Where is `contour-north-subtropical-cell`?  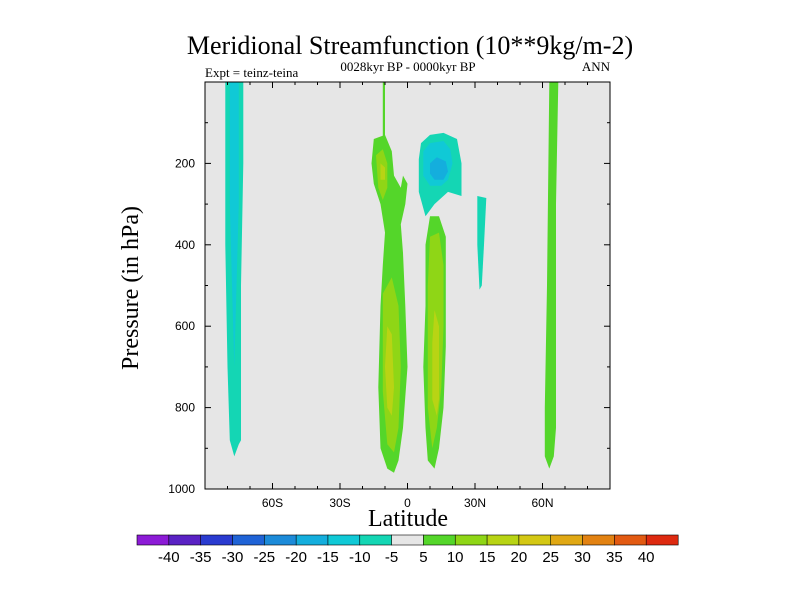 contour-north-subtropical-cell is located at coordinates (482, 243).